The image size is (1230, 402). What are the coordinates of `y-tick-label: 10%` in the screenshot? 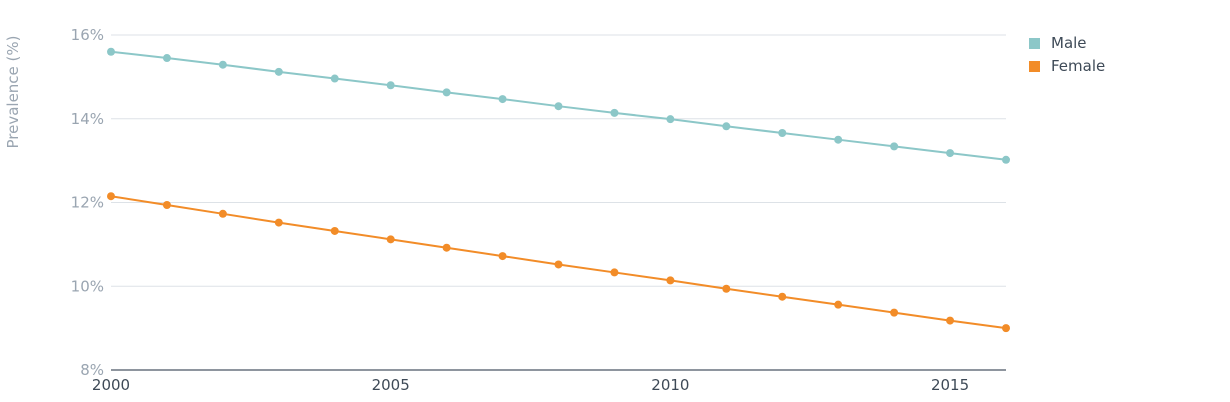 It's located at (87, 286).